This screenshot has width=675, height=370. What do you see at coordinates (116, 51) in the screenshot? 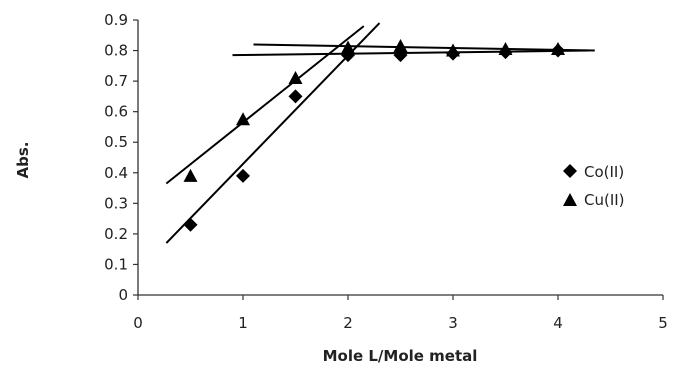
I see `y-tick-label: 0.8` at bounding box center [116, 51].